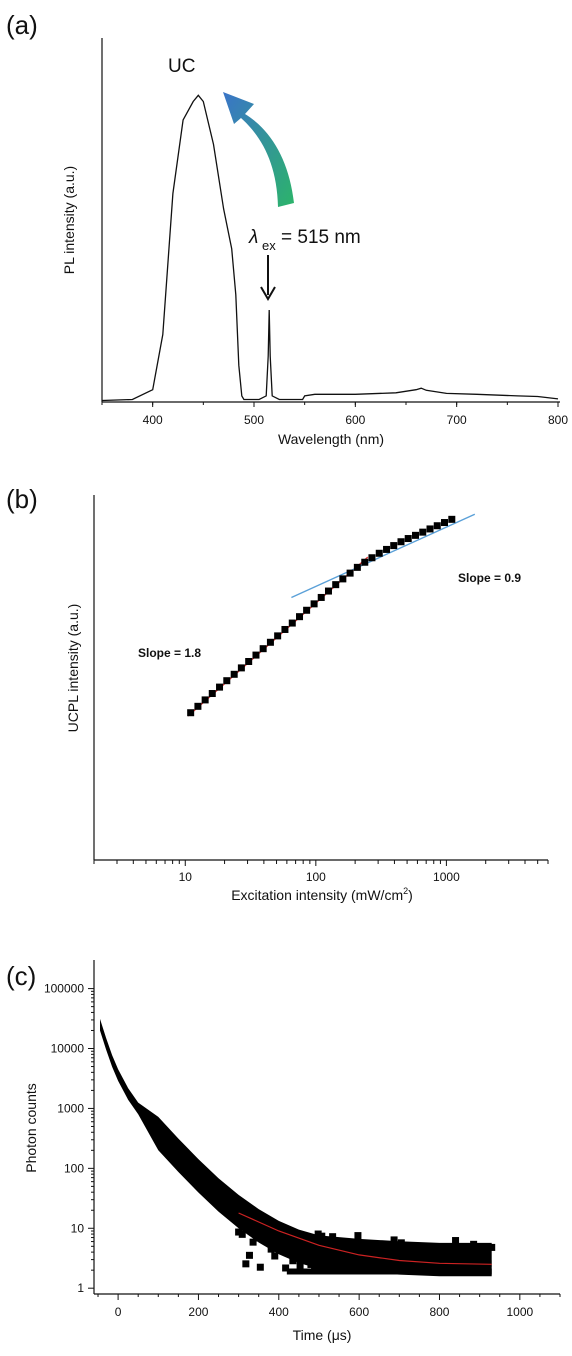 The width and height of the screenshot is (572, 1356). Describe the element at coordinates (321, 237) in the screenshot. I see `excitation-value-label: = 515 nm` at that location.